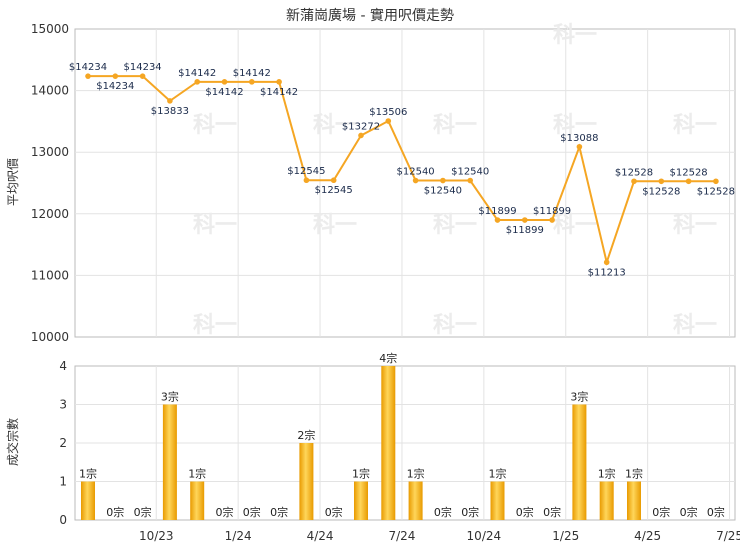 This screenshot has width=740, height=554. Describe the element at coordinates (63, 520) in the screenshot. I see `bottom-y-tick-label: 0` at that location.